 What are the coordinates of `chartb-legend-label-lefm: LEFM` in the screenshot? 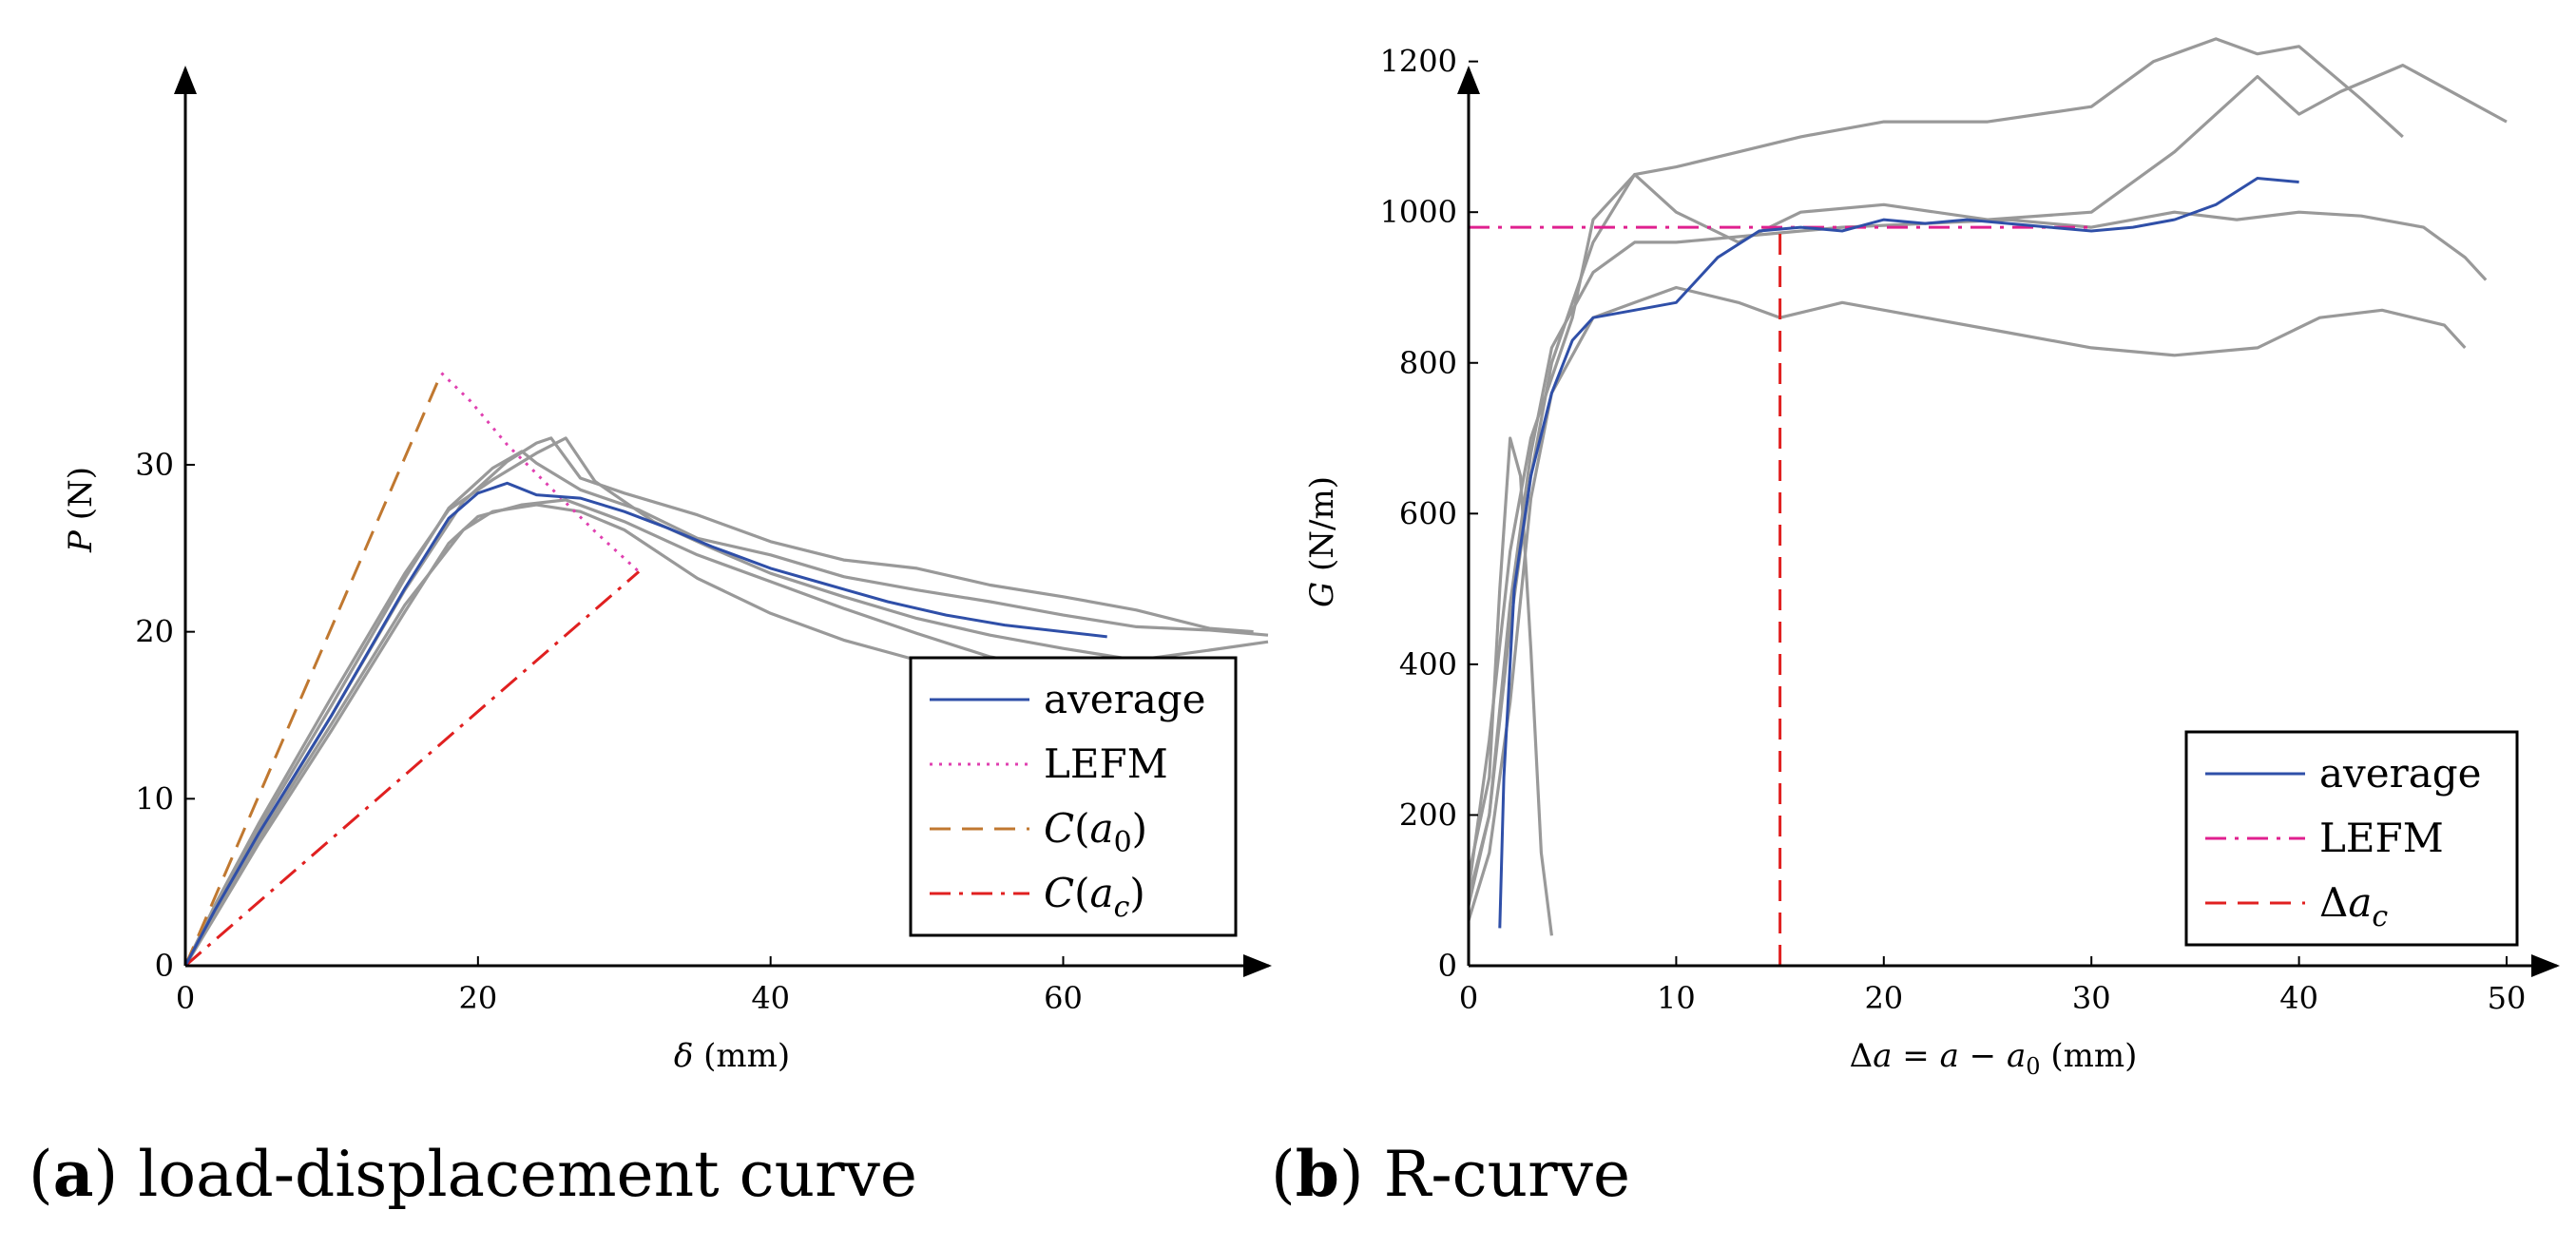 It's located at (2381, 838).